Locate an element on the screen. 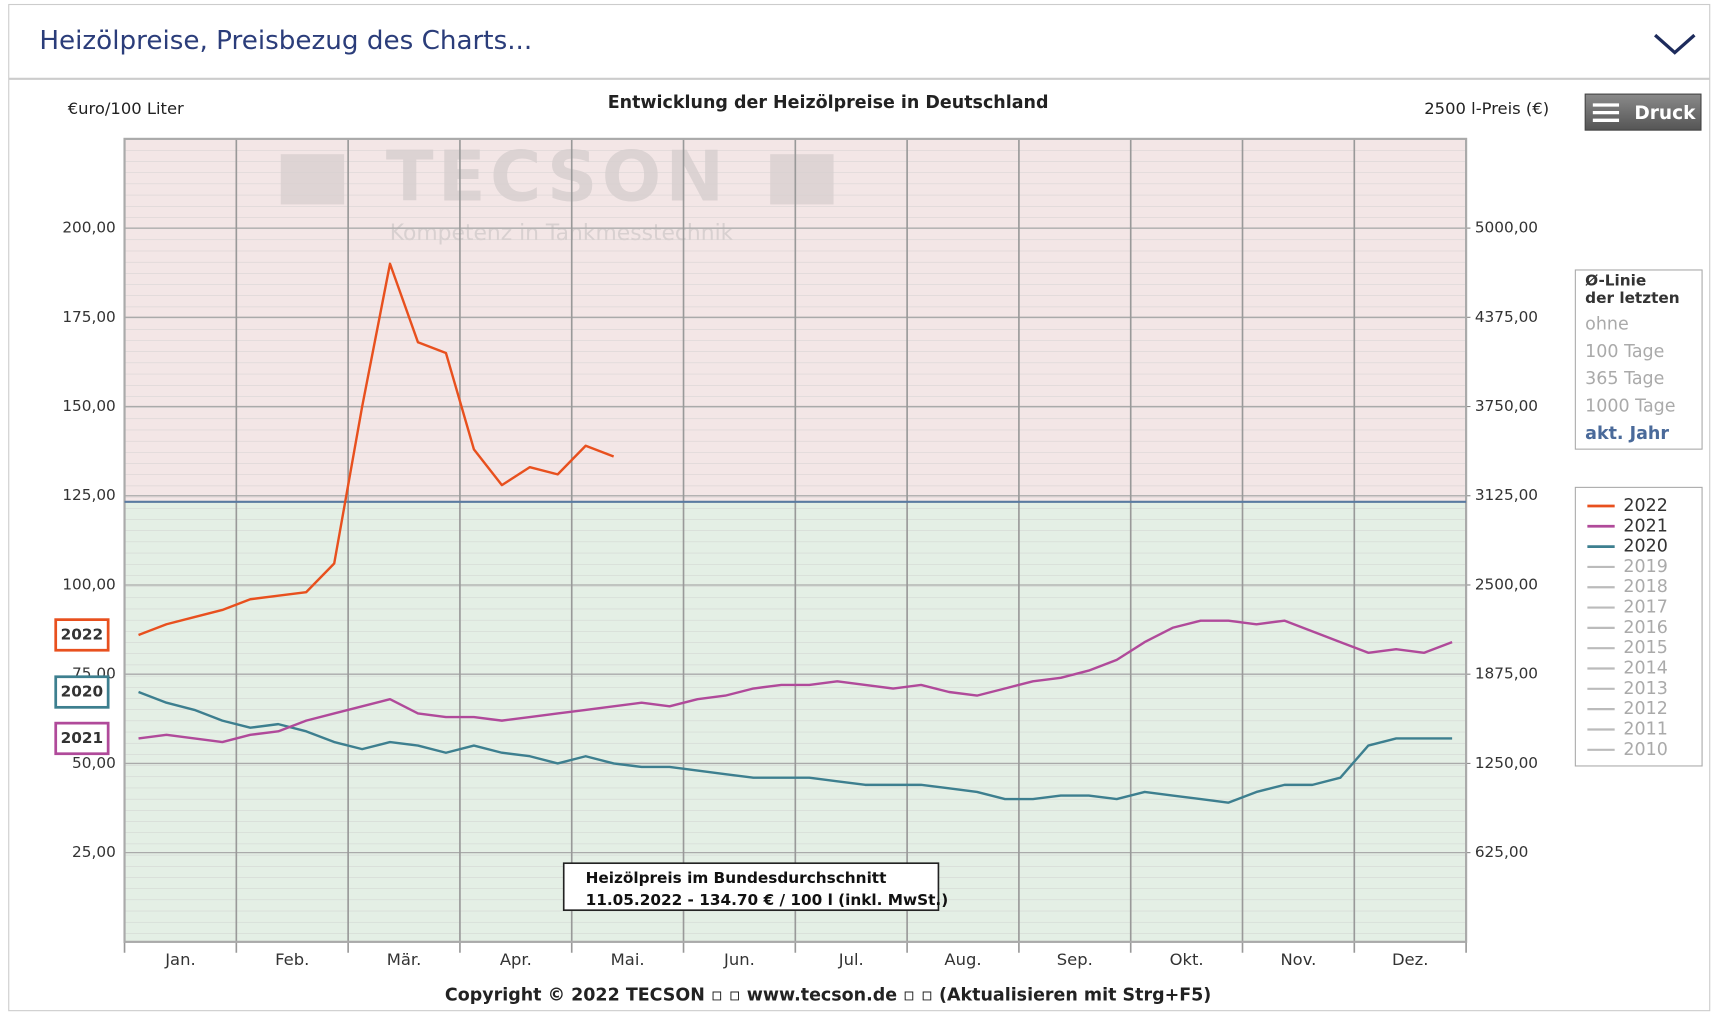 The width and height of the screenshot is (1713, 1013). legend-label: 2017 is located at coordinates (1645, 608).